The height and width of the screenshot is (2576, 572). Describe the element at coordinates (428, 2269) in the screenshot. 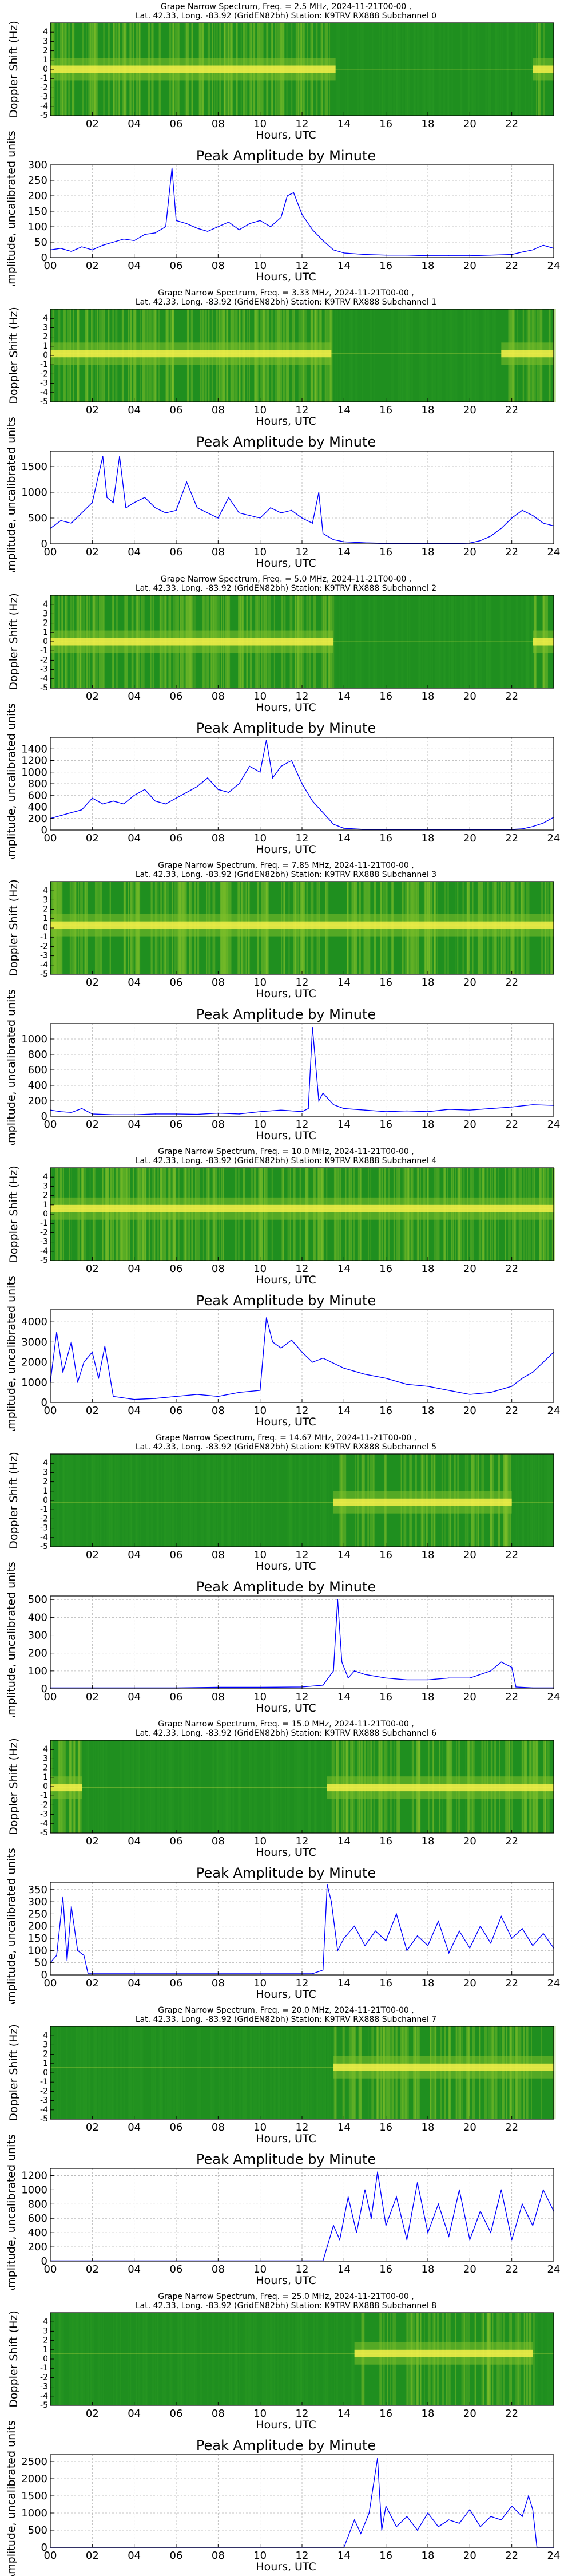

I see `x-tick-label: 18` at that location.